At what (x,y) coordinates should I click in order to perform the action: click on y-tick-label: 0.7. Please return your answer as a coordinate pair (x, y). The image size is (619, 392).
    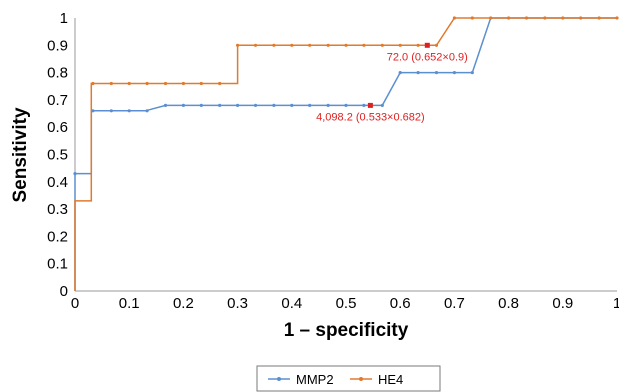
    Looking at the image, I should click on (57, 100).